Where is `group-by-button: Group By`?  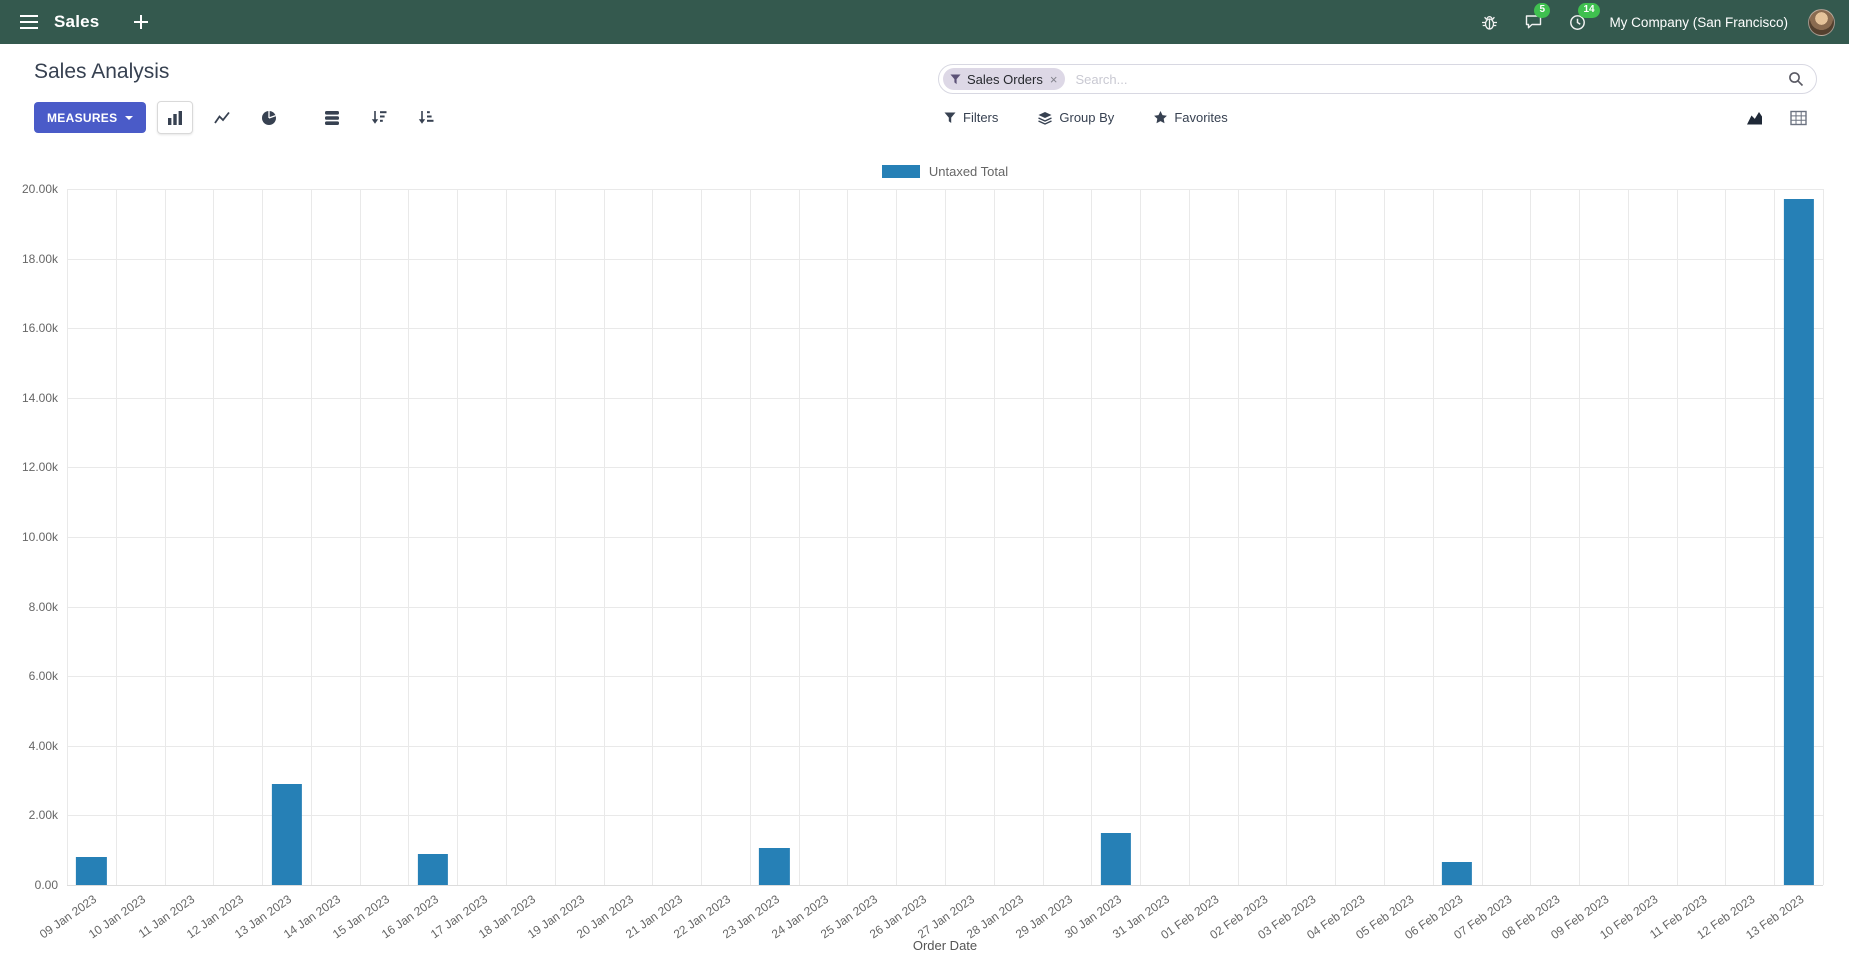 group-by-button: Group By is located at coordinates (1076, 117).